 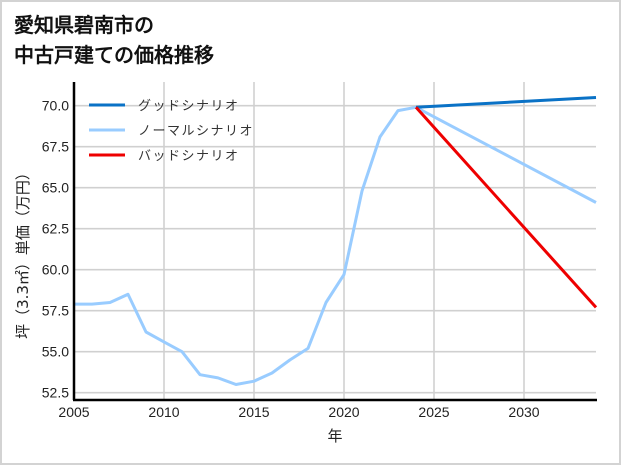 What do you see at coordinates (55, 147) in the screenshot?
I see `y-tick-label: 67.5` at bounding box center [55, 147].